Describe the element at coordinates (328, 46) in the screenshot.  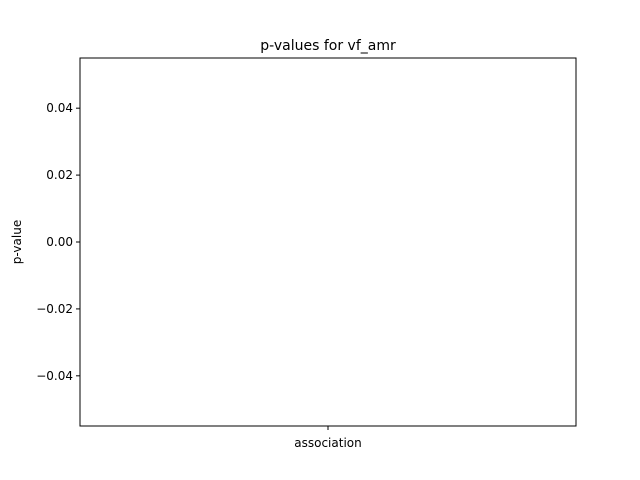
I see `chart-title: p-values for vf_amr` at that location.